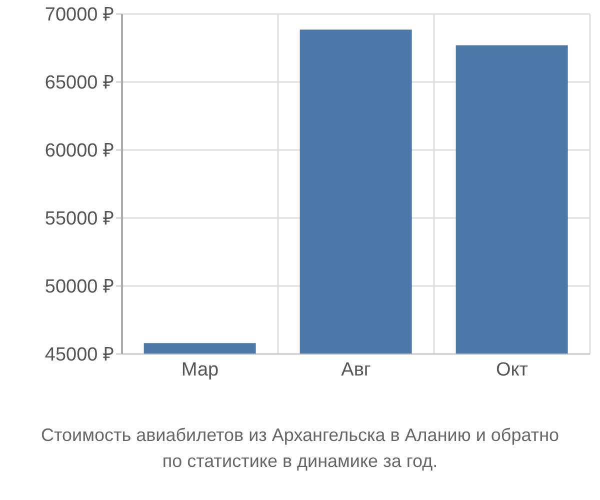  Describe the element at coordinates (79, 151) in the screenshot. I see `y-tick-label: 60000 ₽` at that location.